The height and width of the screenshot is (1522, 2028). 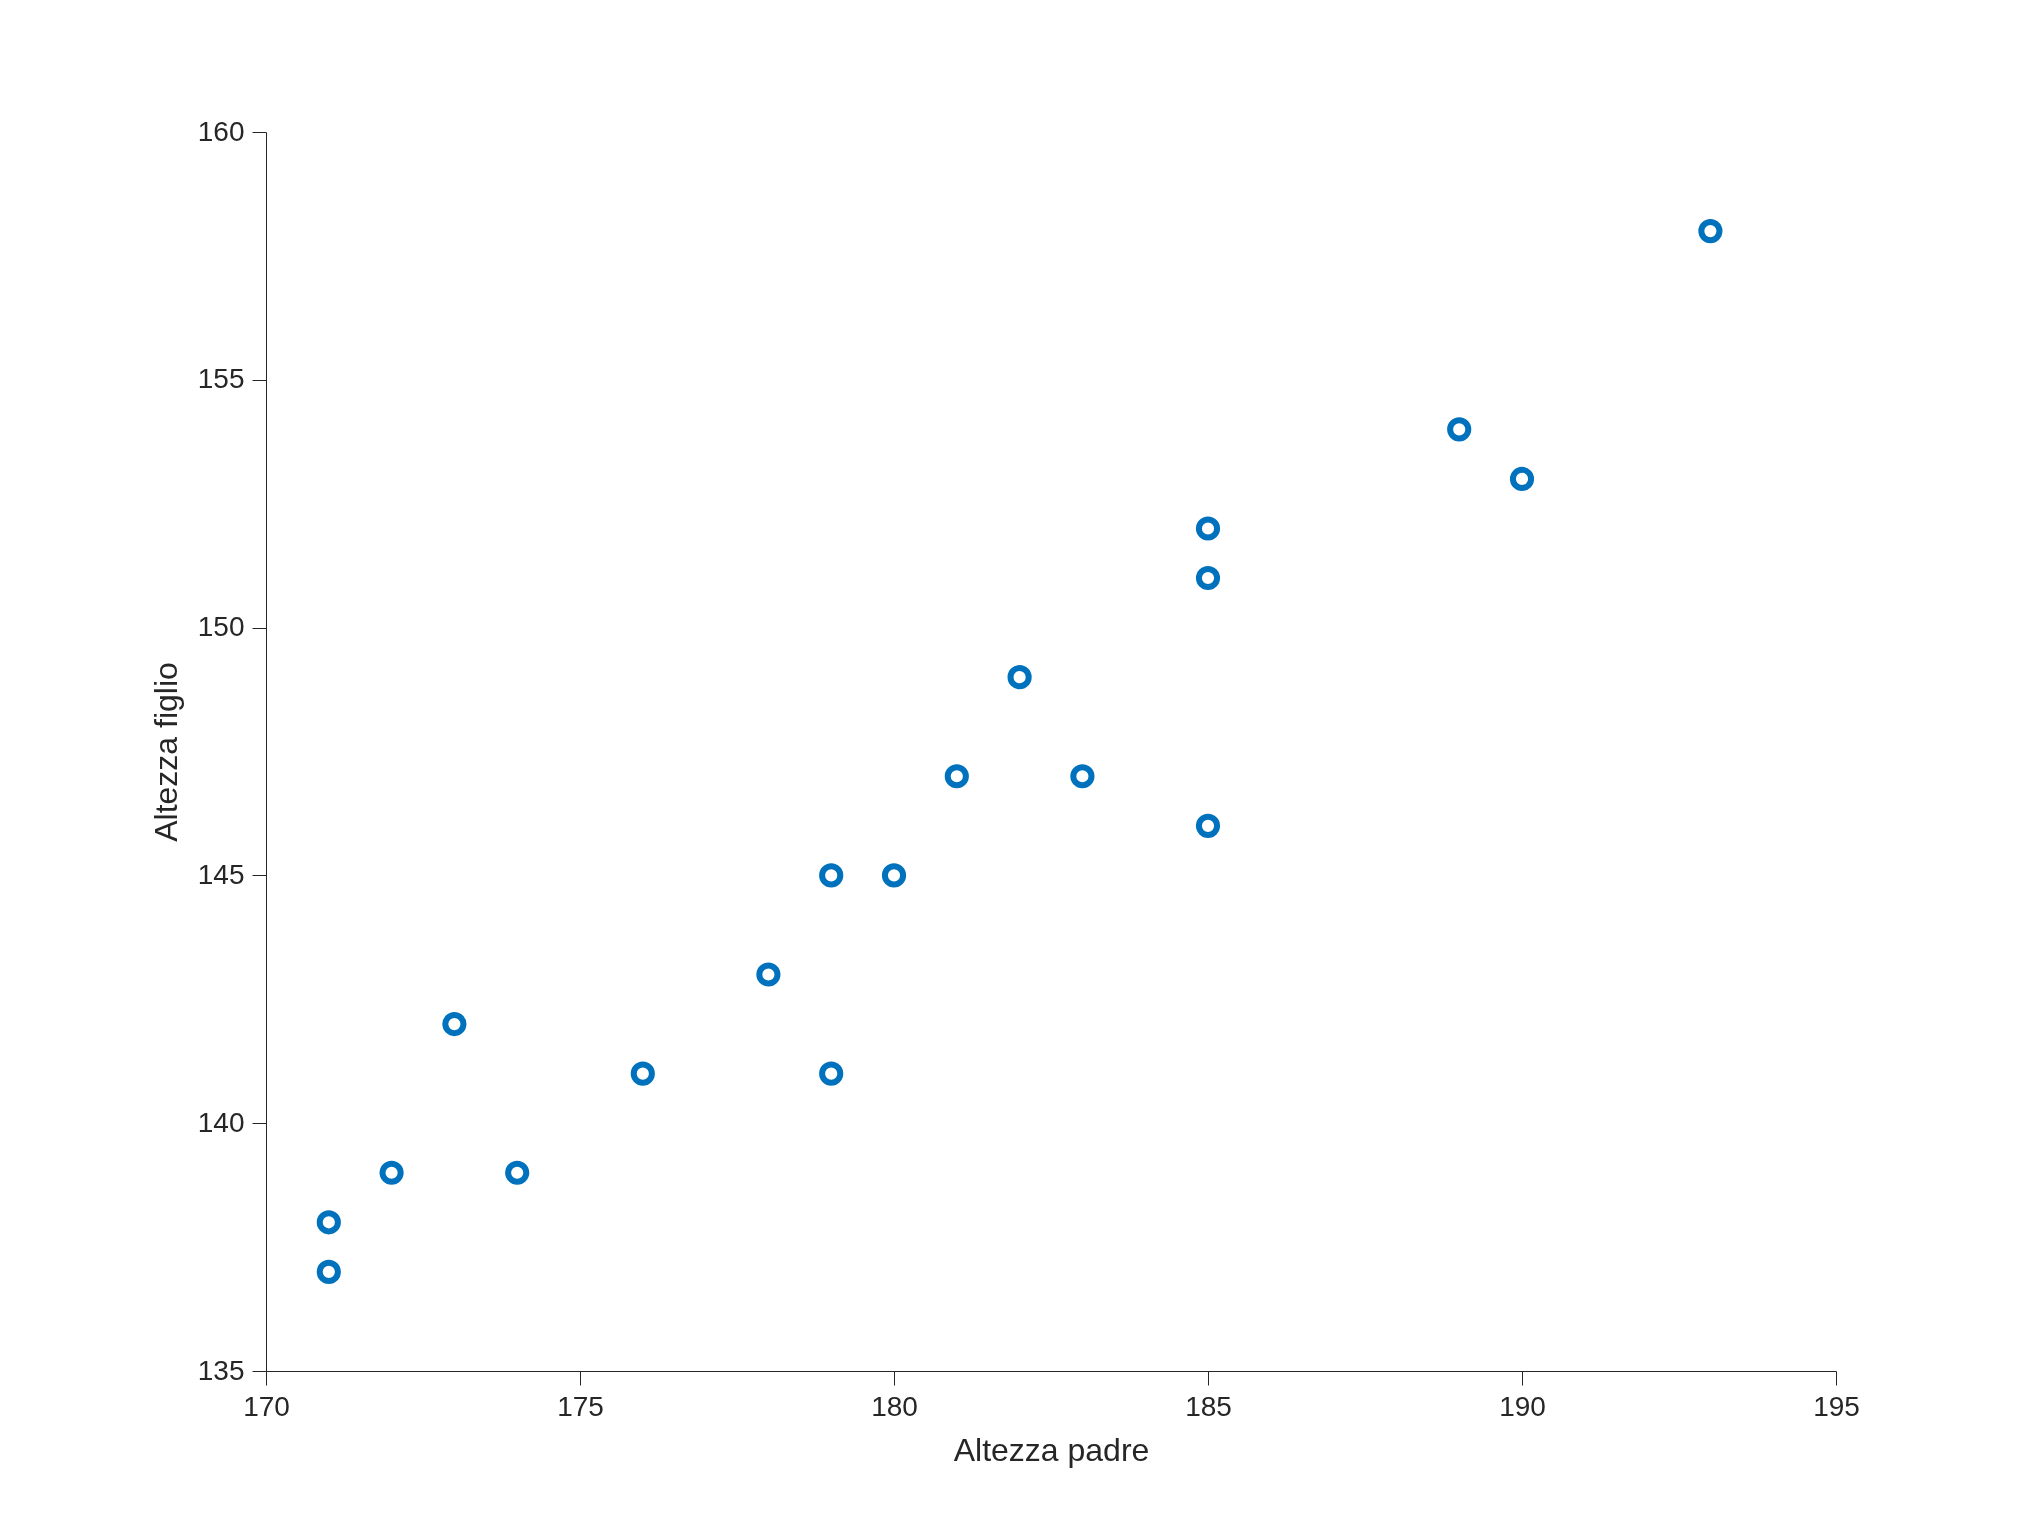 What do you see at coordinates (221, 874) in the screenshot?
I see `y-tick-label: 145` at bounding box center [221, 874].